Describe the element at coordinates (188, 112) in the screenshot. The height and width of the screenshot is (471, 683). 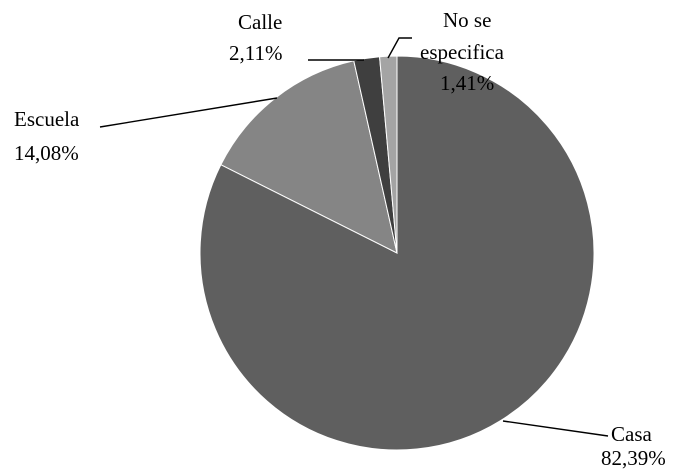
I see `leader-line-escuela` at that location.